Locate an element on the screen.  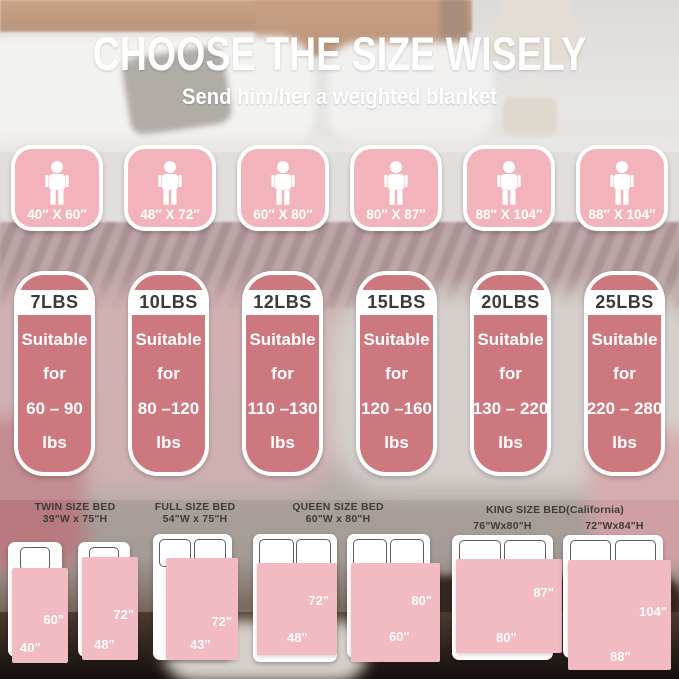
size-card-88x104-a: 88″ X 104″ is located at coordinates (509, 188).